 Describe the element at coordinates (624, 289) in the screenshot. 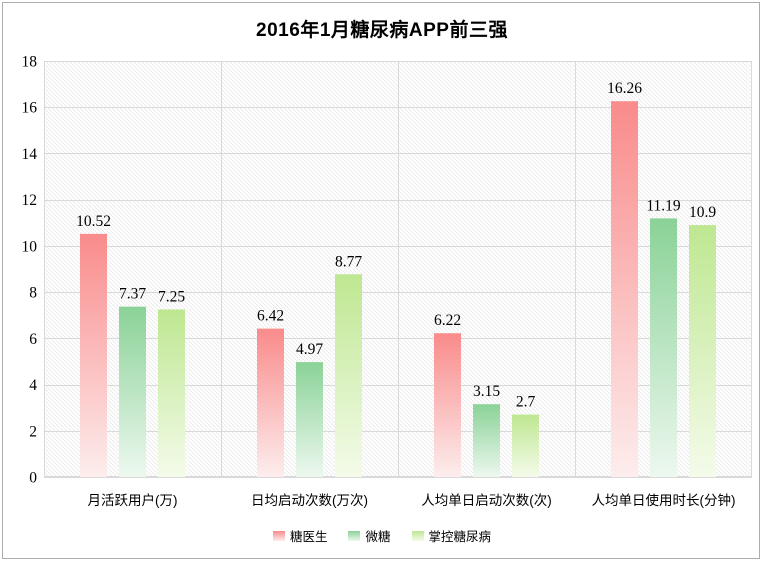

I see `bar-s0-c3` at that location.